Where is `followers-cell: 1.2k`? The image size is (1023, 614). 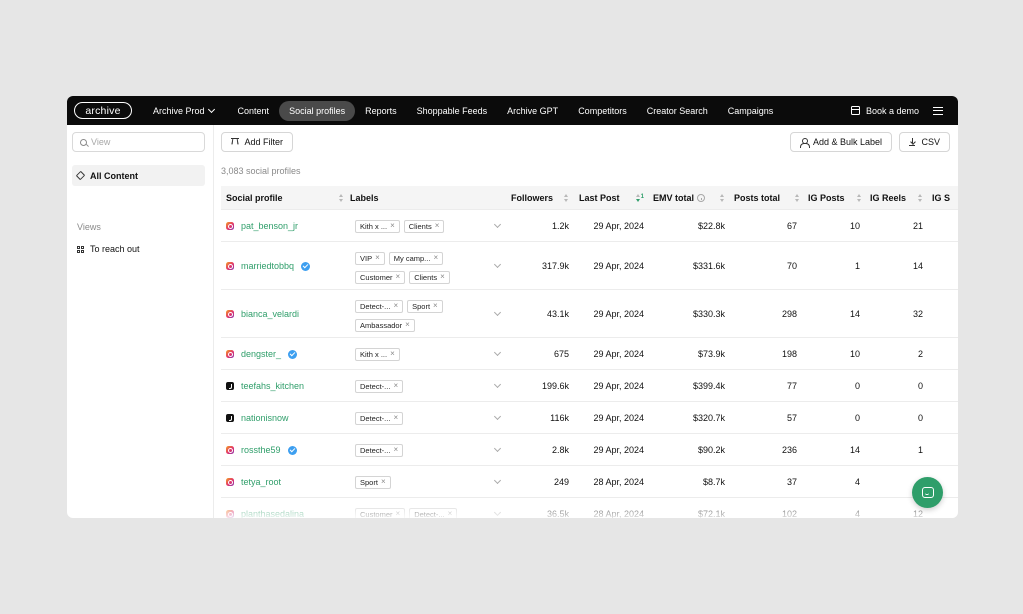
followers-cell: 1.2k is located at coordinates (560, 226).